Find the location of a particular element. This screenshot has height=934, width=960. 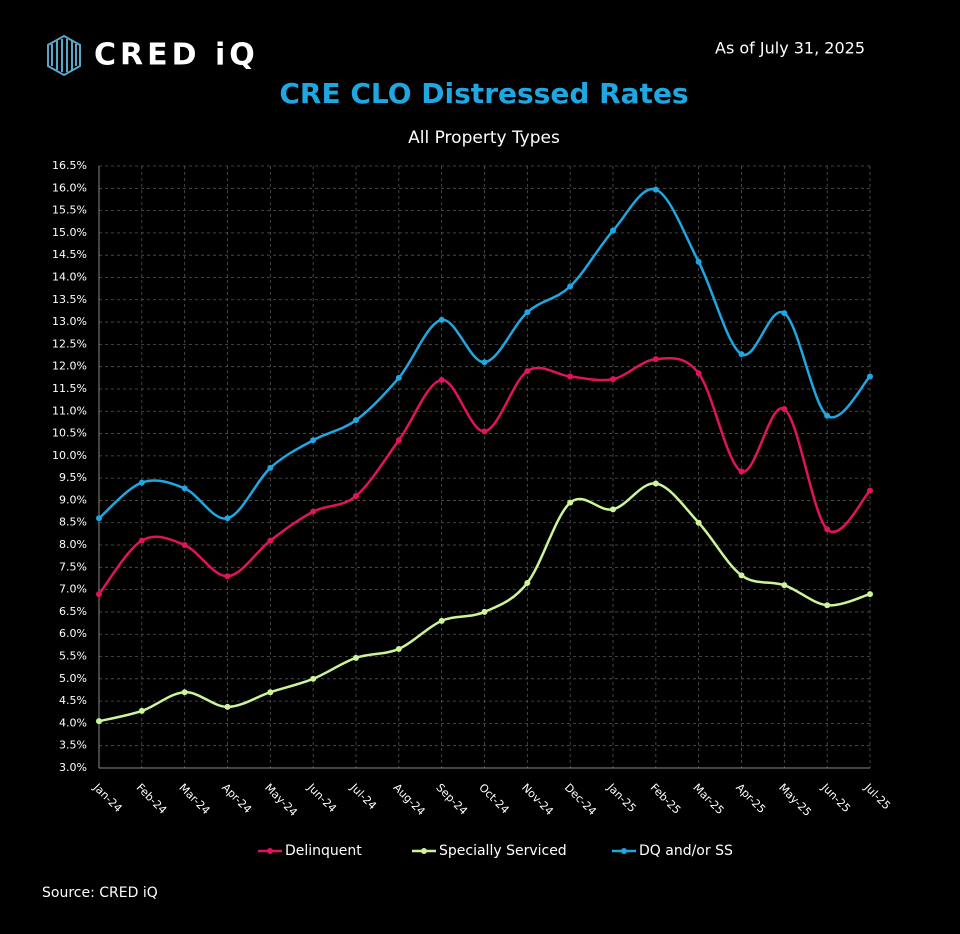

y-tick-label: 12.5% is located at coordinates (69, 343).